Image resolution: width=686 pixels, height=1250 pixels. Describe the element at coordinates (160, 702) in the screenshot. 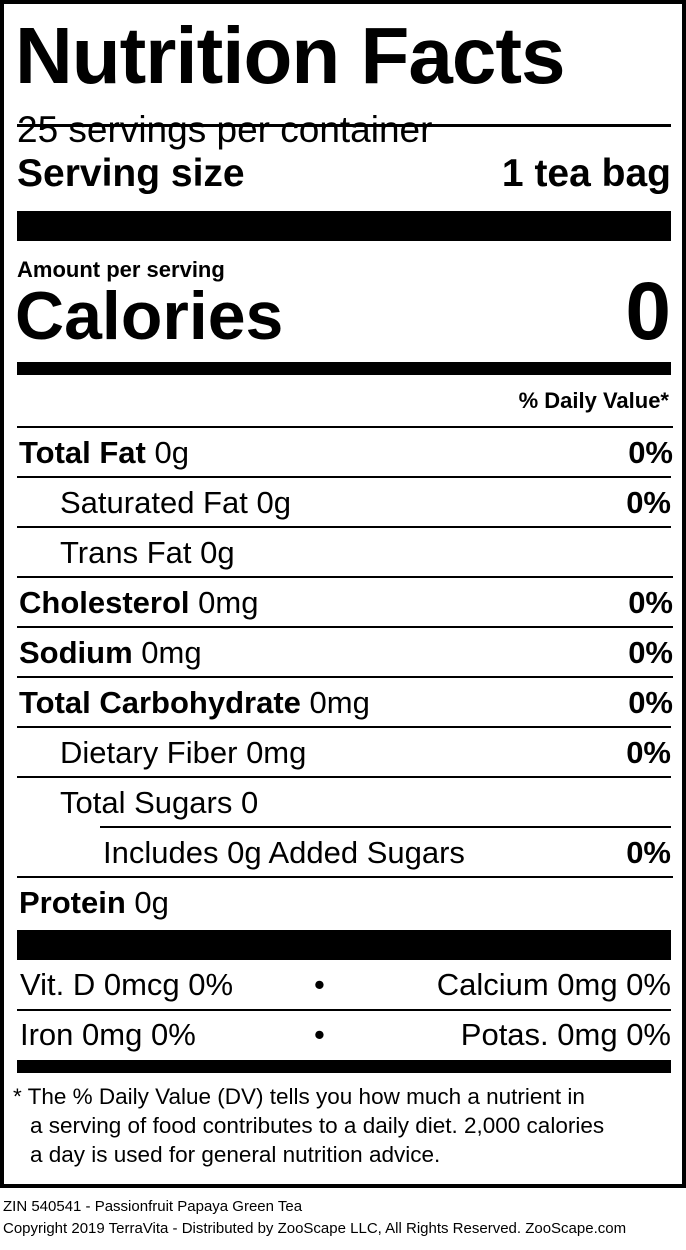

I see `nutrient-name: Total Carbohydrate` at that location.